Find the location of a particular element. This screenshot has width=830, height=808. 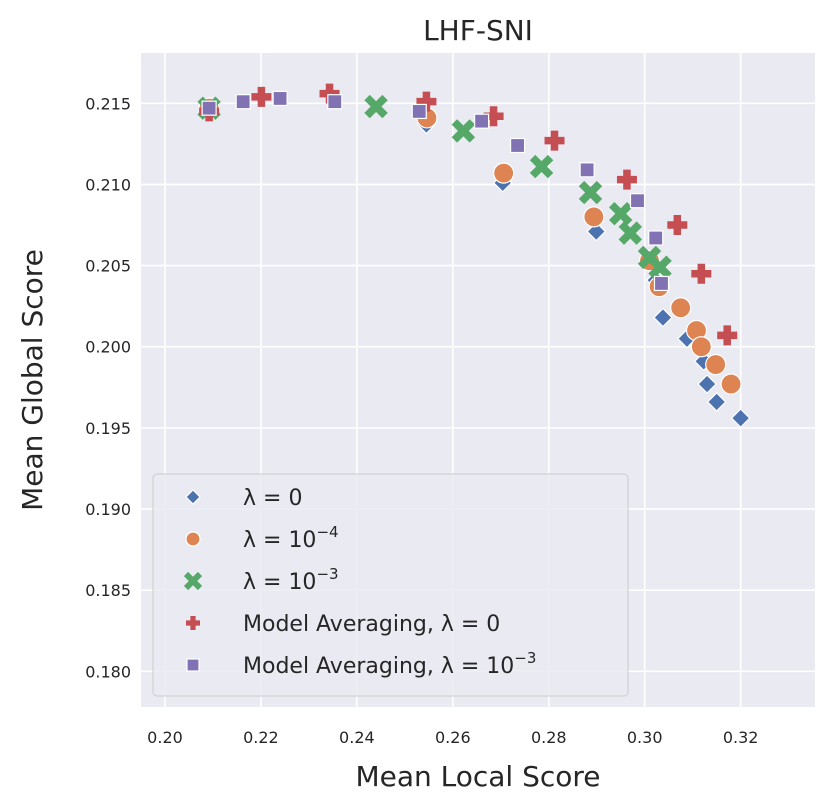

legend-label: λ = 10−3 is located at coordinates (291, 580).